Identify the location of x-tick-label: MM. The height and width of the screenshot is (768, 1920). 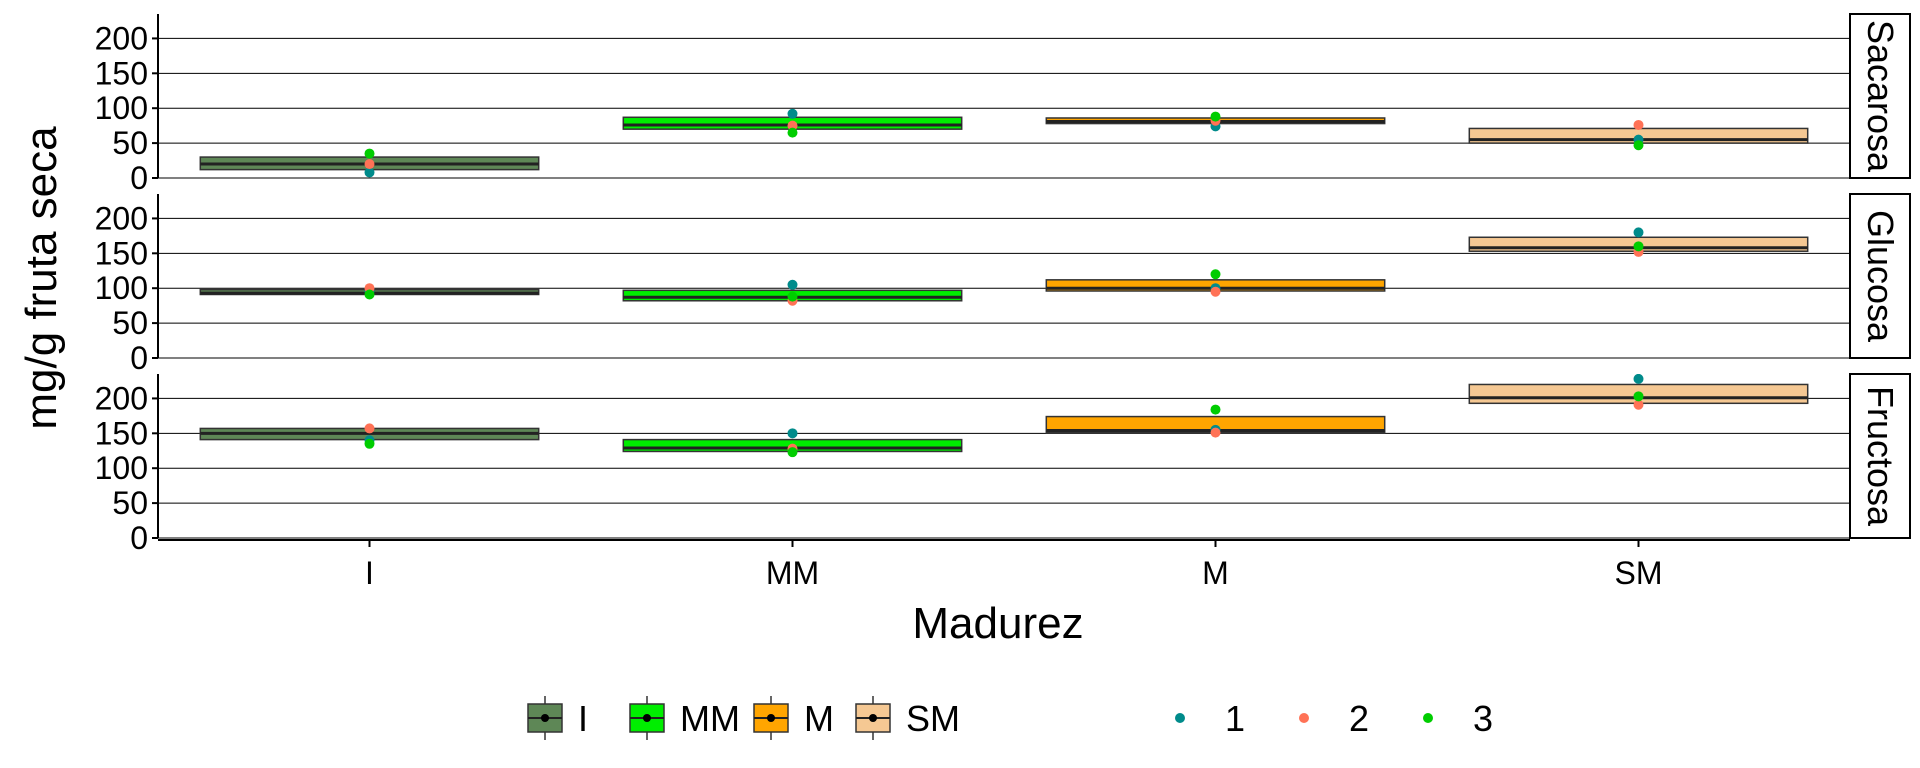
(792, 573).